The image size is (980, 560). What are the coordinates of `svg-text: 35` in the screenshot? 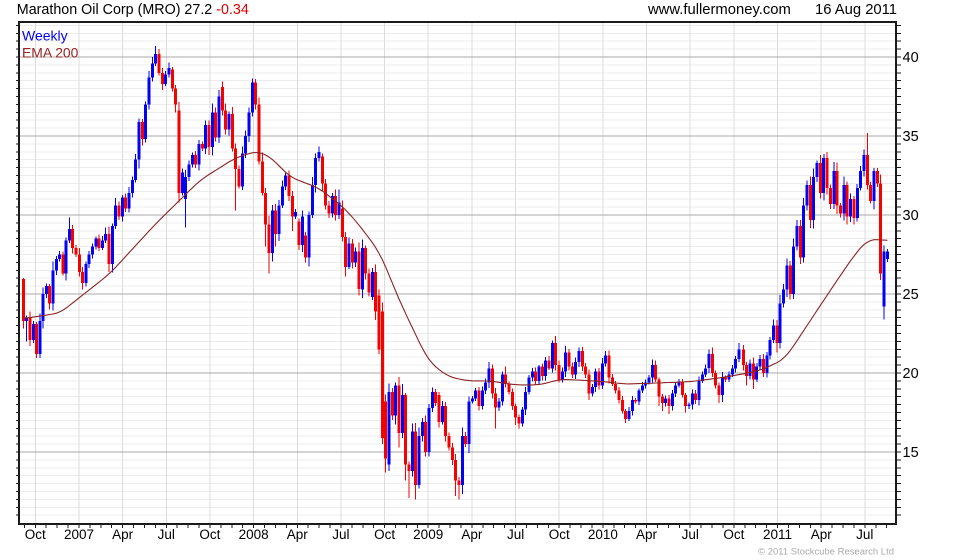 It's located at (911, 137).